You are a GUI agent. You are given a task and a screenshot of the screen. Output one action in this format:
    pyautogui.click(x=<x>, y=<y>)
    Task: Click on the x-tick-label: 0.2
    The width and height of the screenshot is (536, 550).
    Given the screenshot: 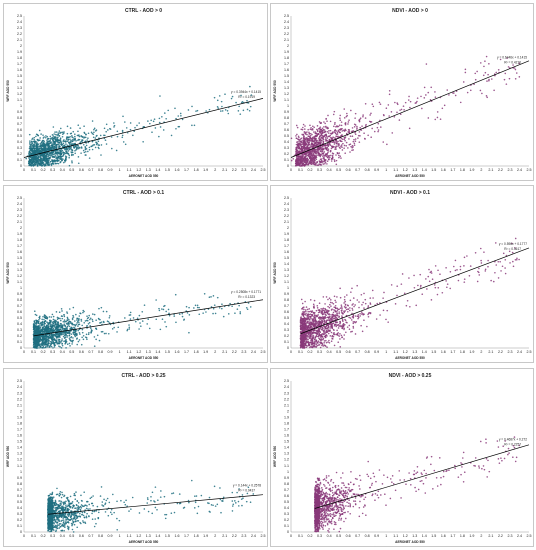 What is the action you would take?
    pyautogui.click(x=310, y=170)
    